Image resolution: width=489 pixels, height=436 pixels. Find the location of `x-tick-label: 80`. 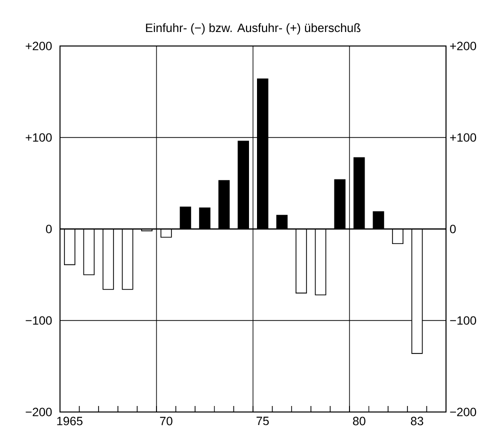

x-tick-label: 80 is located at coordinates (359, 421).